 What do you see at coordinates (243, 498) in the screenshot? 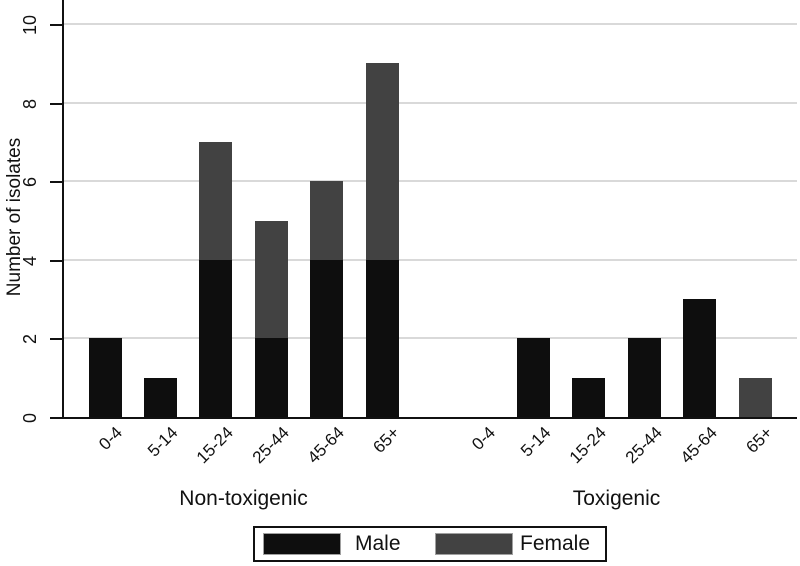
I see `group-label-non-toxigenic: Non-toxigenic` at bounding box center [243, 498].